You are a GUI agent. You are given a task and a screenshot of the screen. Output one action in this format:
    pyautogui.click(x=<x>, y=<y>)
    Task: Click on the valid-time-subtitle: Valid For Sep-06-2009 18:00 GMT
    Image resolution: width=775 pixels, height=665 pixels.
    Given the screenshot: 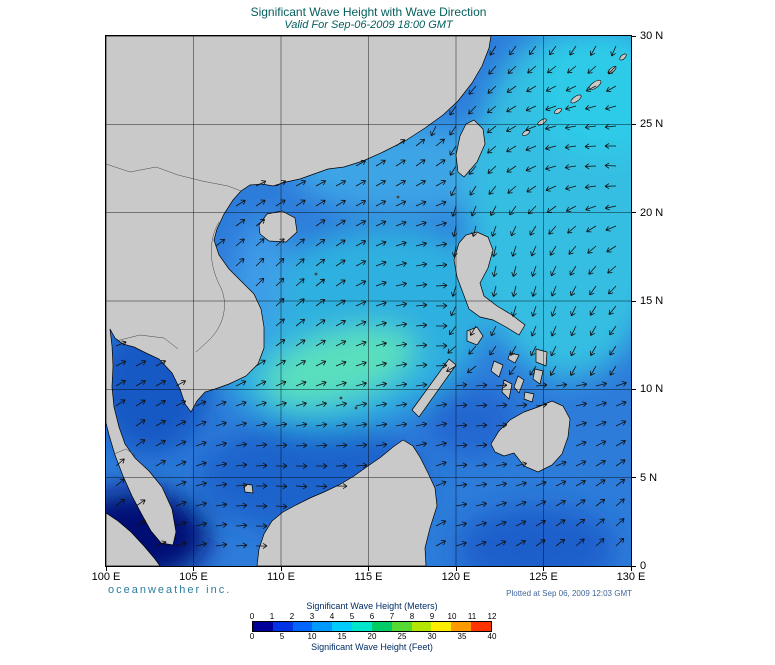 What is the action you would take?
    pyautogui.click(x=368, y=25)
    